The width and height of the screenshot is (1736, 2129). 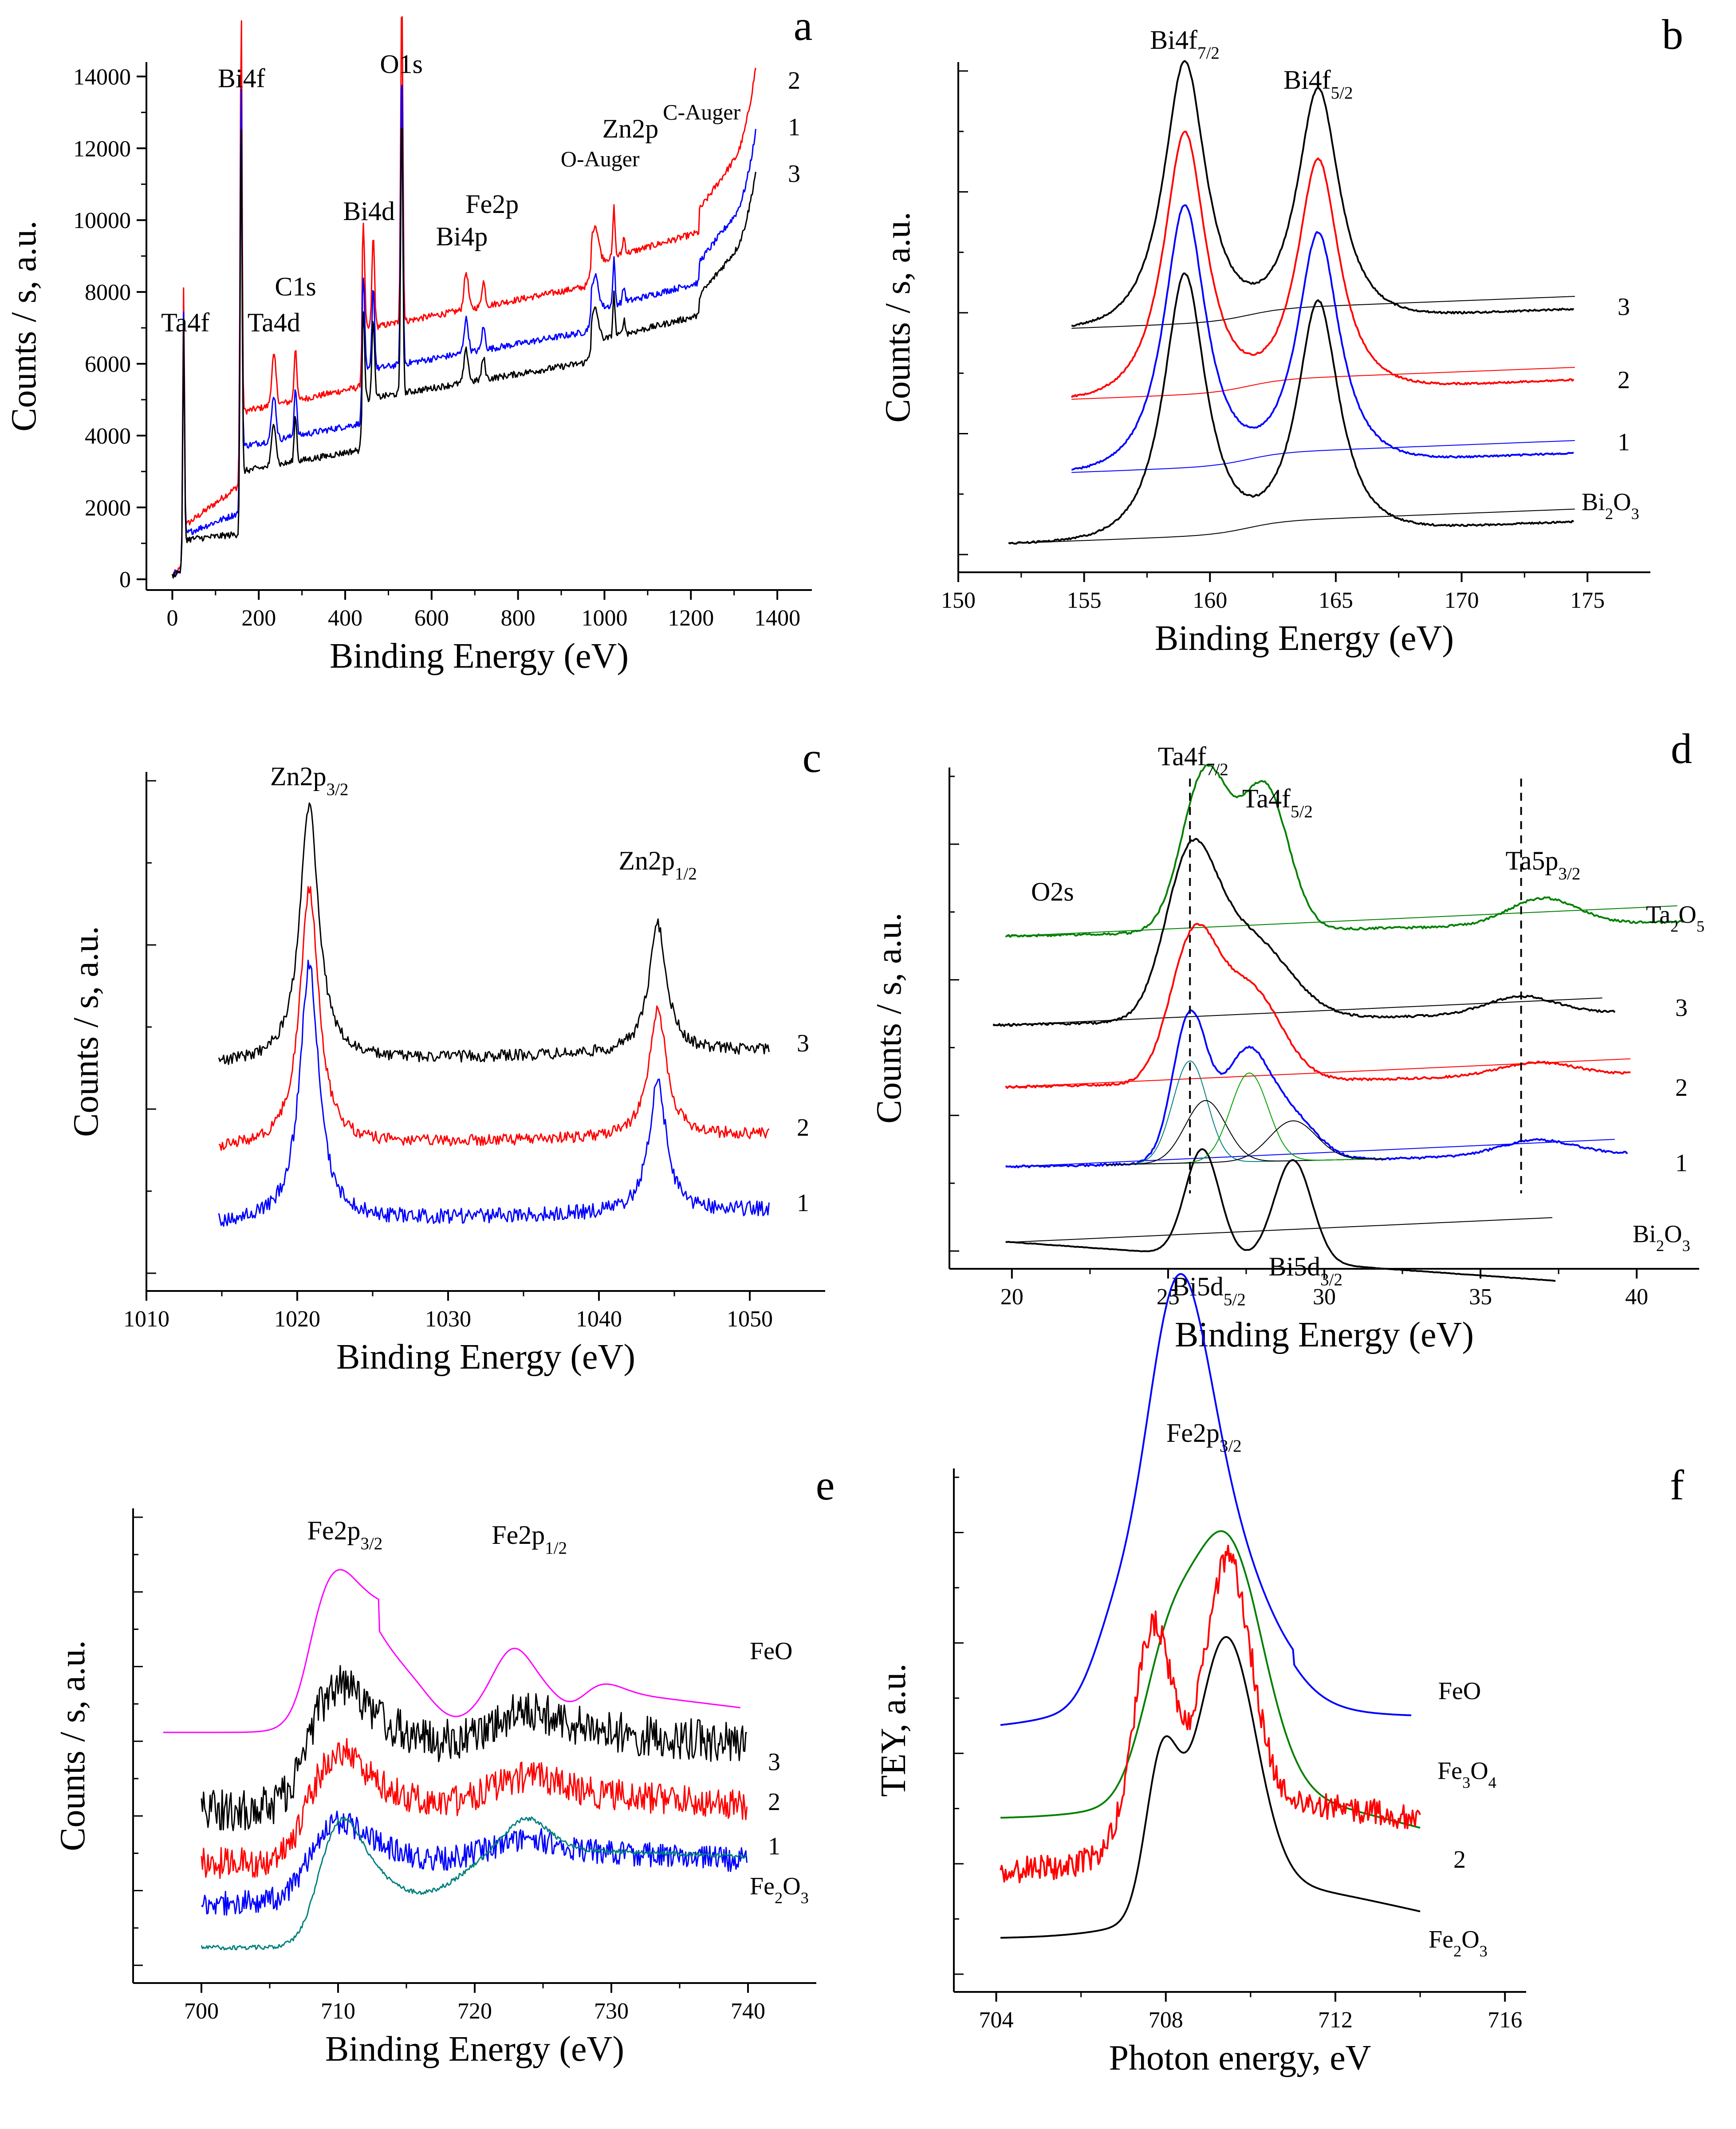 What do you see at coordinates (1266, 798) in the screenshot?
I see `peak-label-main: Ta4f` at bounding box center [1266, 798].